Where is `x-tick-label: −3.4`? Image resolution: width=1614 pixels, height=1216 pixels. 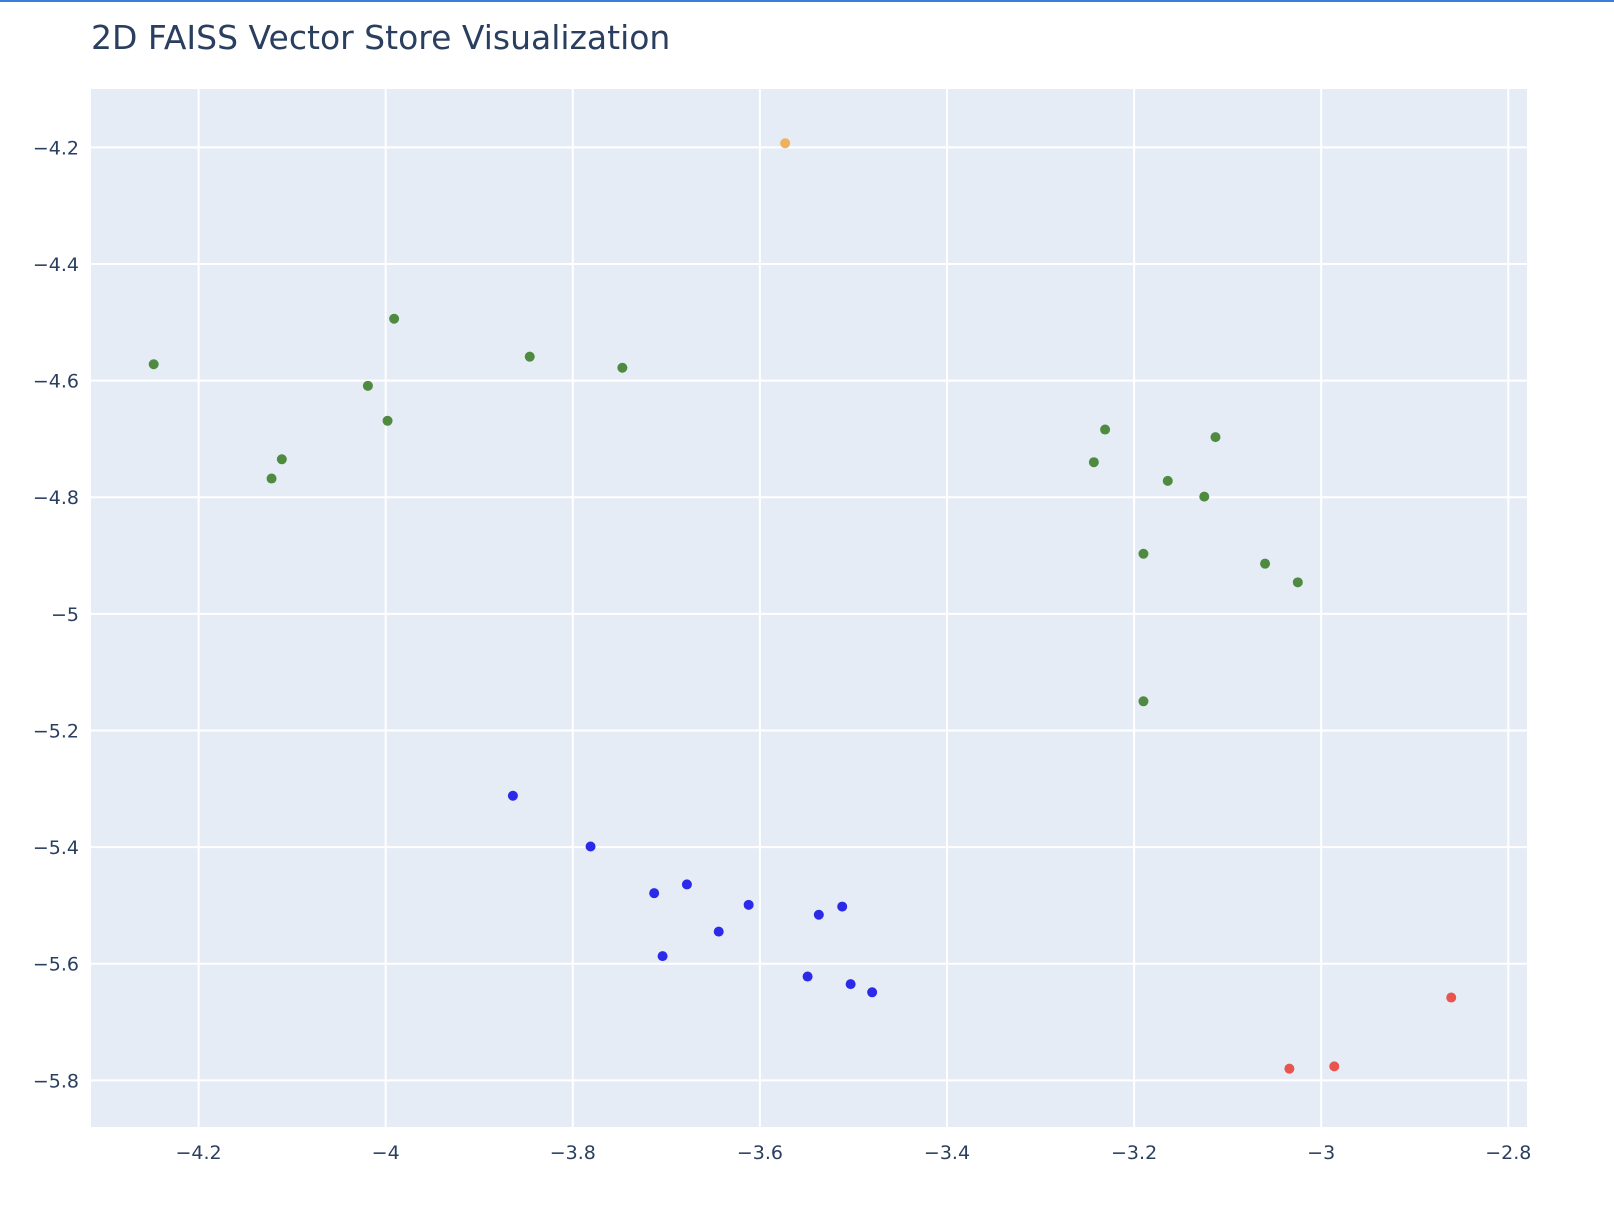 x-tick-label: −3.4 is located at coordinates (947, 1153).